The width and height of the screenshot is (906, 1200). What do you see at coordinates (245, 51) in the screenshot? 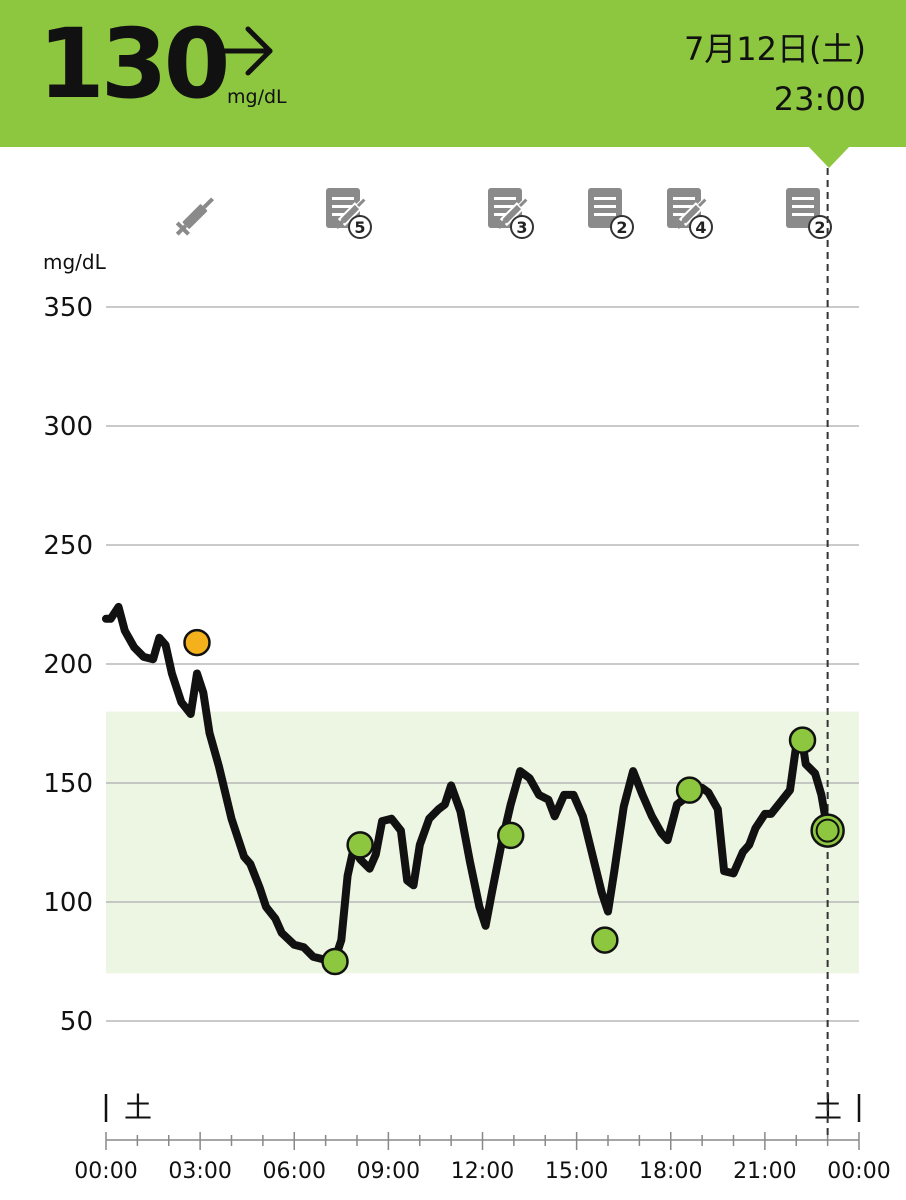
I see `arrow-right-icon` at bounding box center [245, 51].